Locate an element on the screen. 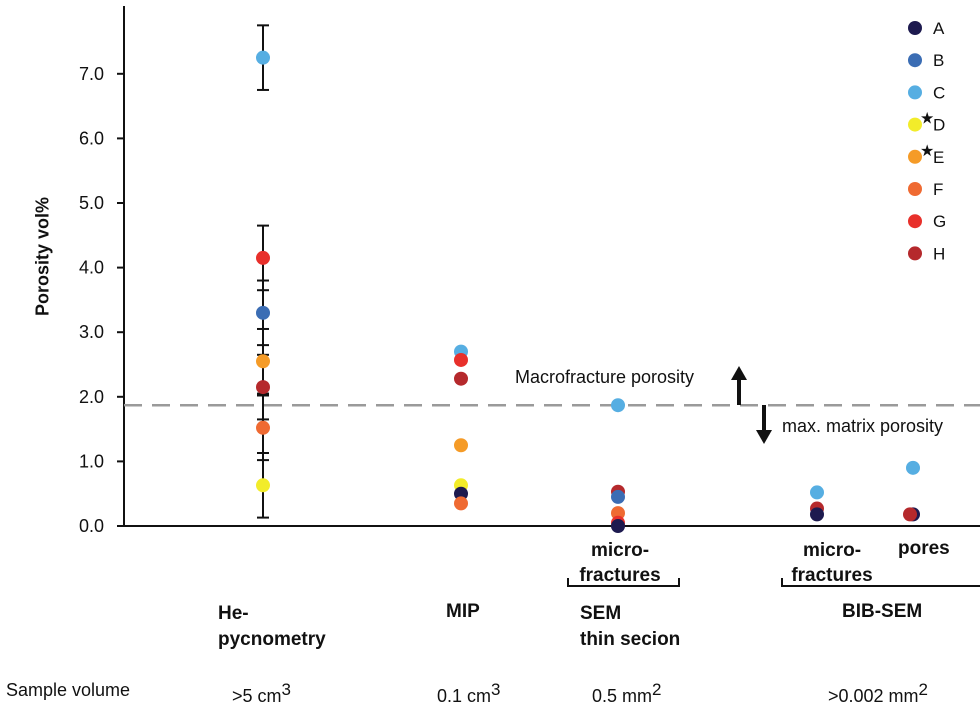 This screenshot has height=708, width=980. bib-bracket is located at coordinates (880, 582).